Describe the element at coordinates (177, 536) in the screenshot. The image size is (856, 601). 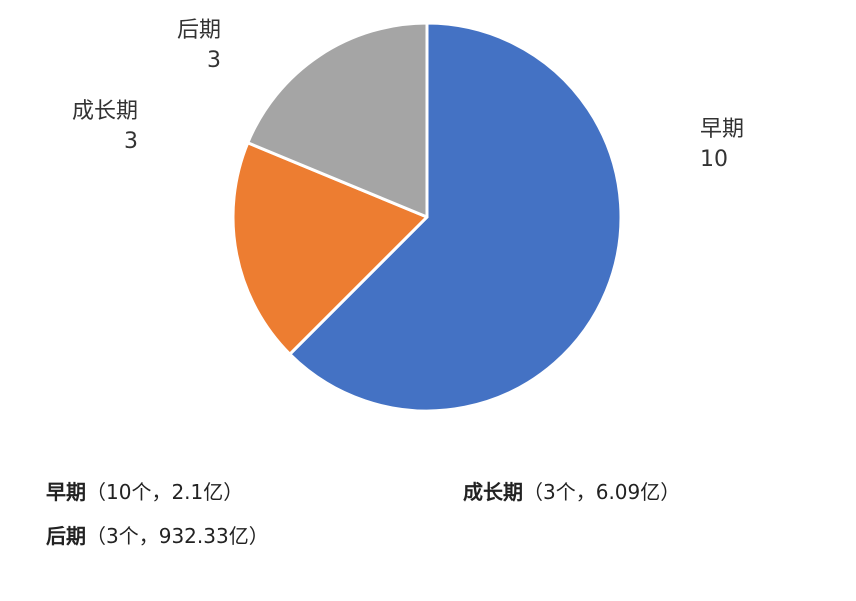
I see `legend-detail: （3个，932.33亿）` at that location.